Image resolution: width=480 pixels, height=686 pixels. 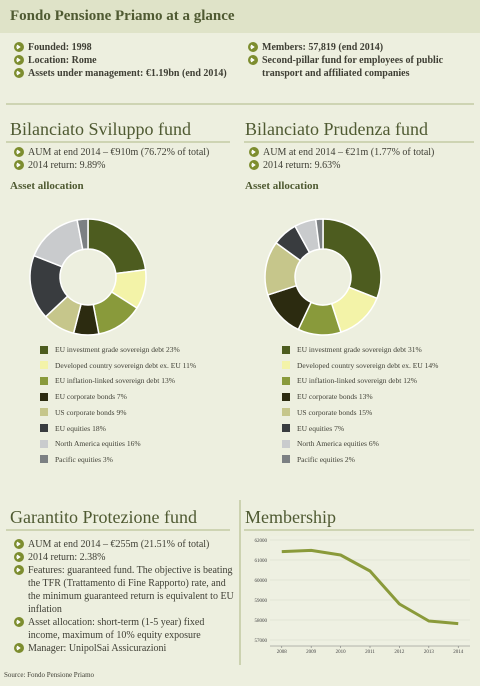 What do you see at coordinates (323, 47) in the screenshot?
I see `bullet-text: Members: 57,819 (end 2014)` at bounding box center [323, 47].